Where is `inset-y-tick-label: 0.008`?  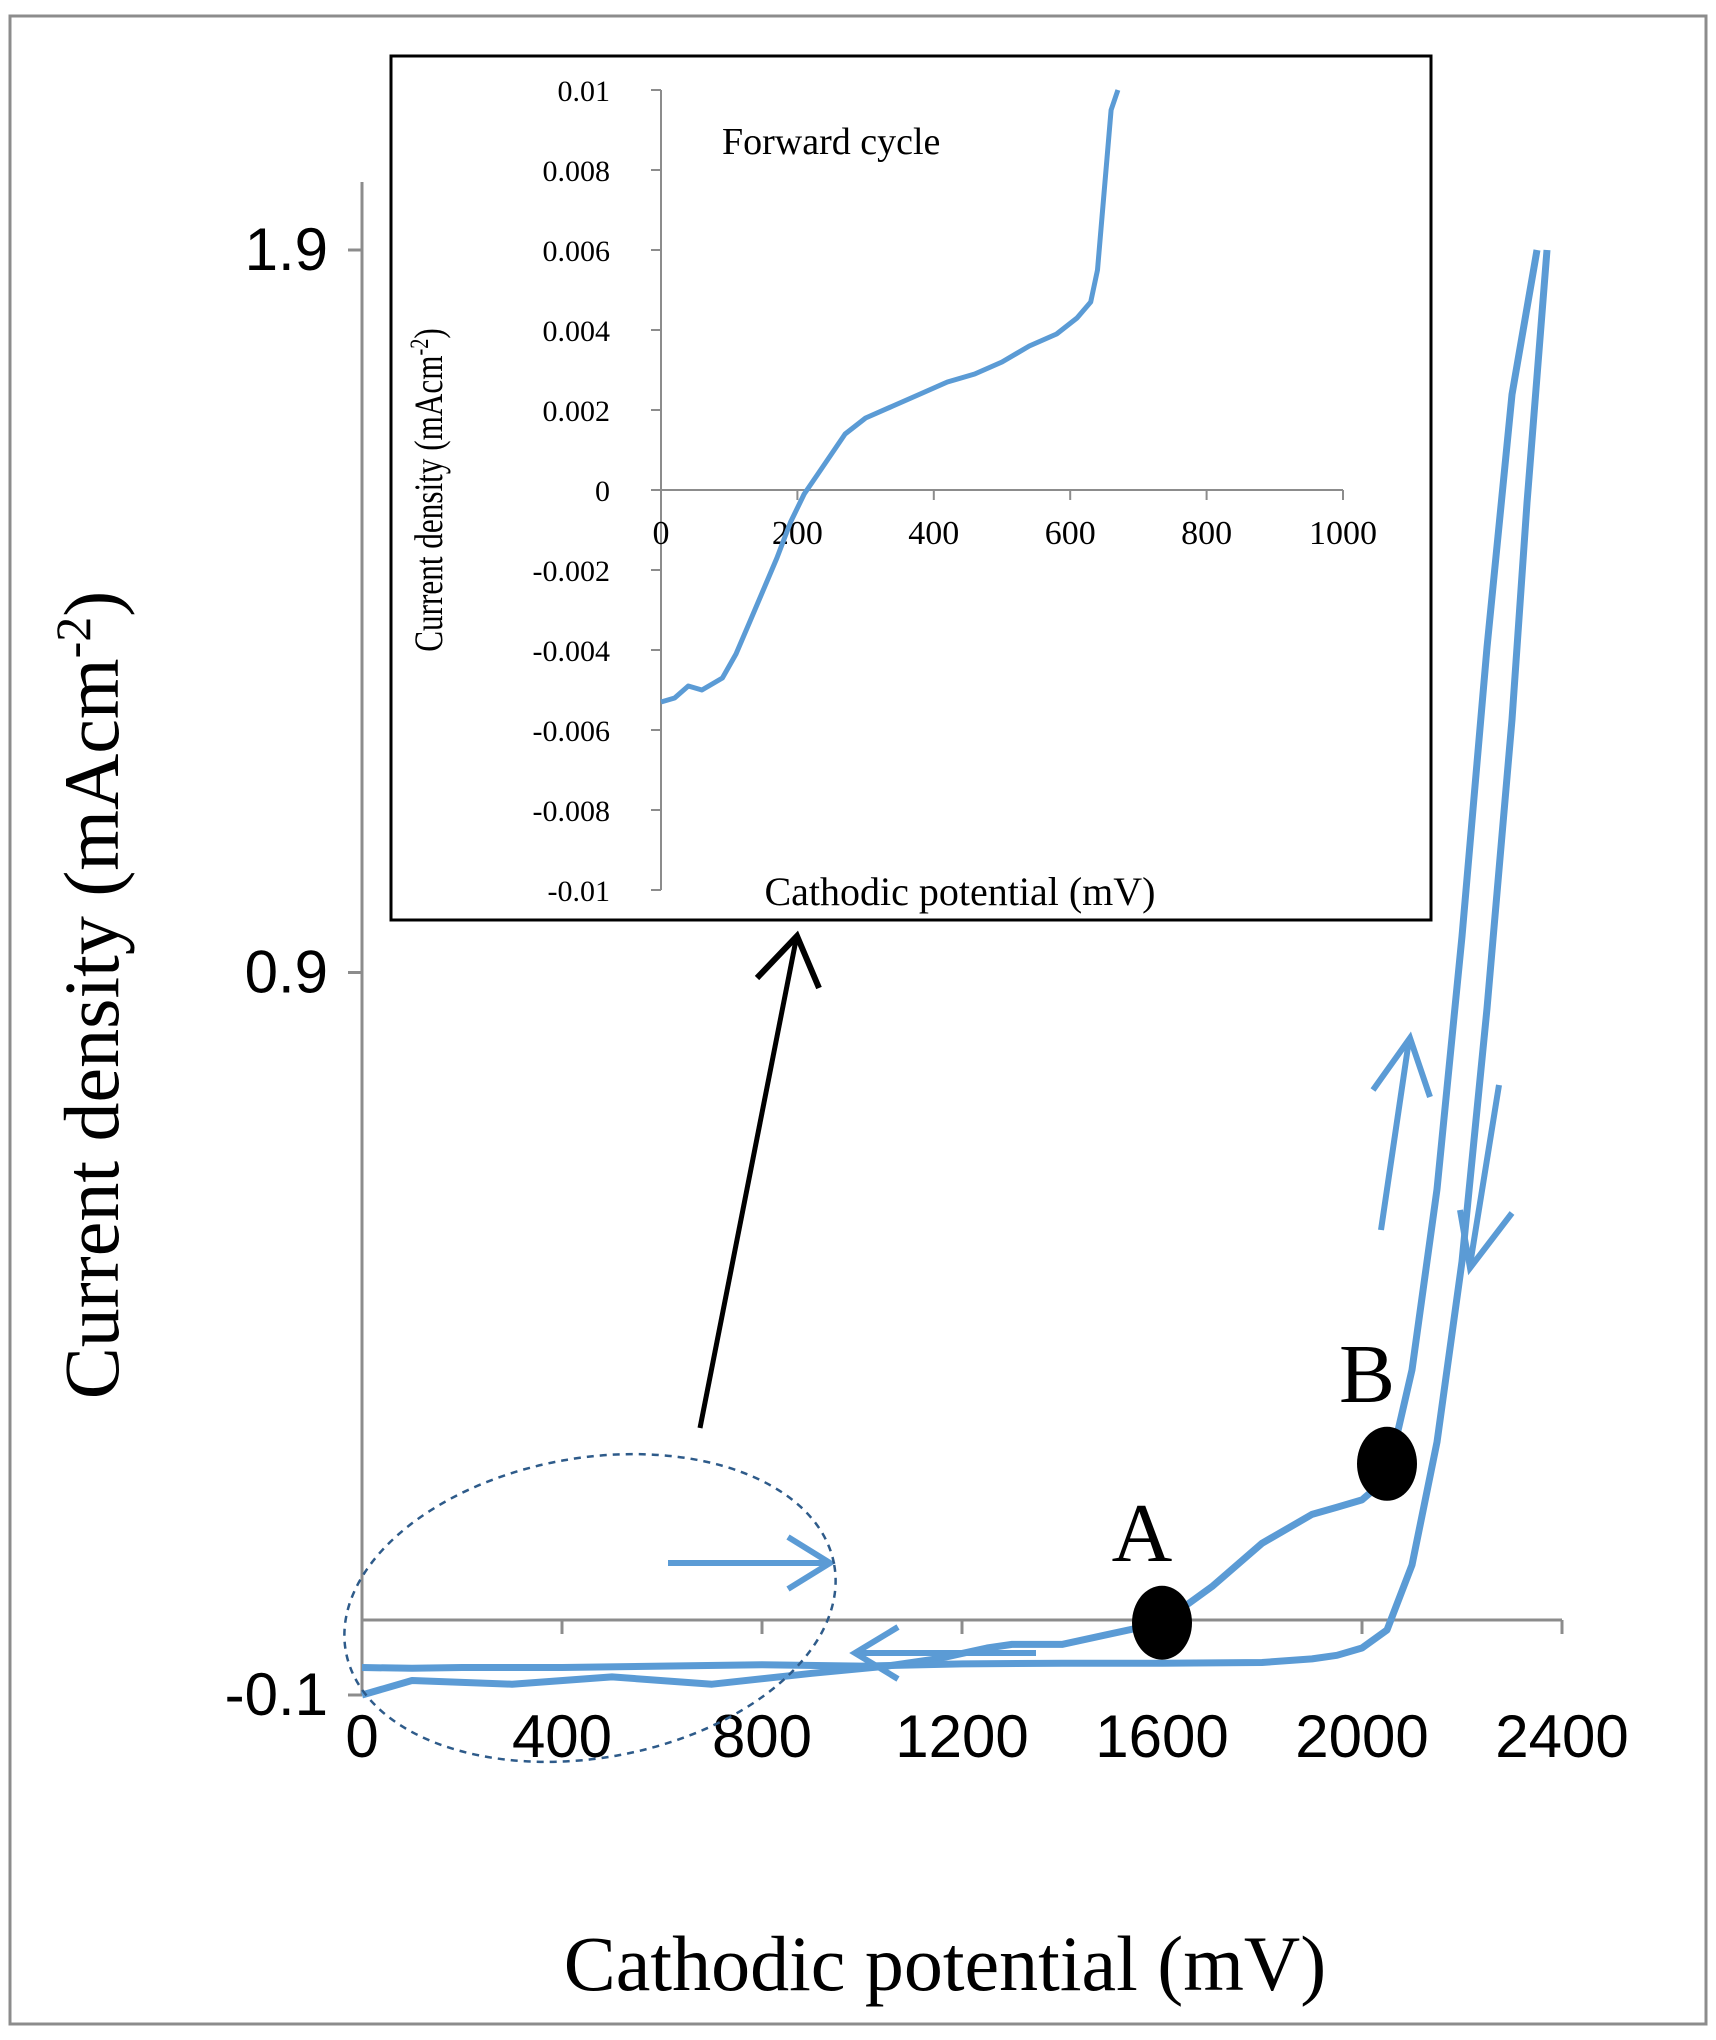
inset-y-tick-label: 0.008 is located at coordinates (577, 171).